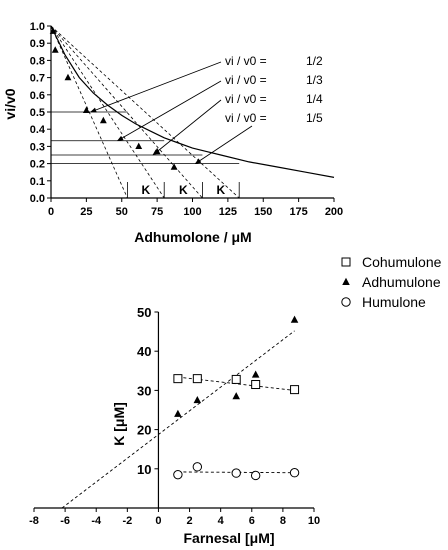  I want to click on bottom-x-axis-label: Farnesal [μM], so click(228, 538).